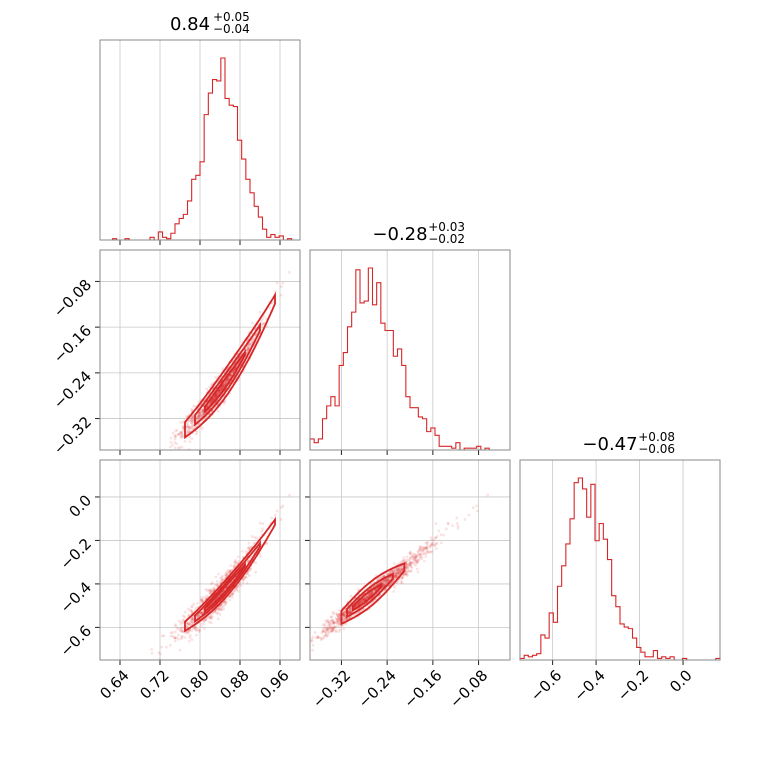 The height and width of the screenshot is (760, 760). I want to click on x-tick-label: −0.2, so click(633, 685).